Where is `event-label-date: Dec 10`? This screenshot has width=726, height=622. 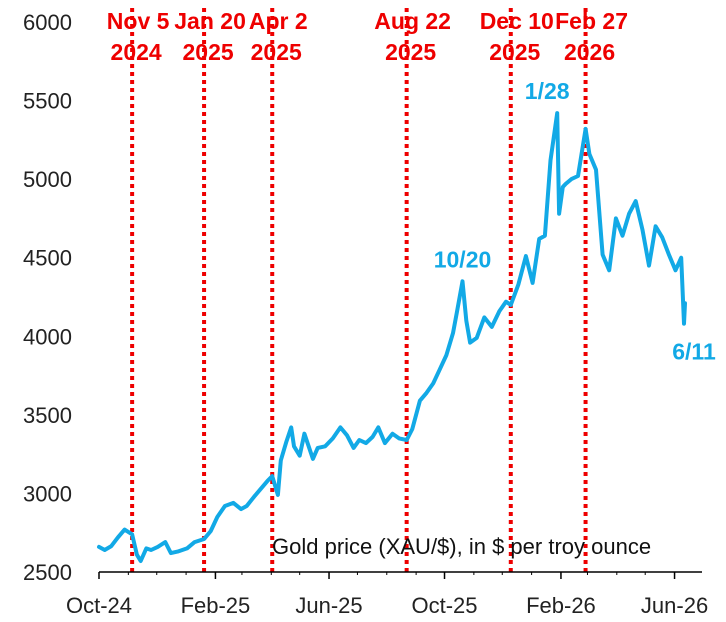 event-label-date: Dec 10 is located at coordinates (517, 21).